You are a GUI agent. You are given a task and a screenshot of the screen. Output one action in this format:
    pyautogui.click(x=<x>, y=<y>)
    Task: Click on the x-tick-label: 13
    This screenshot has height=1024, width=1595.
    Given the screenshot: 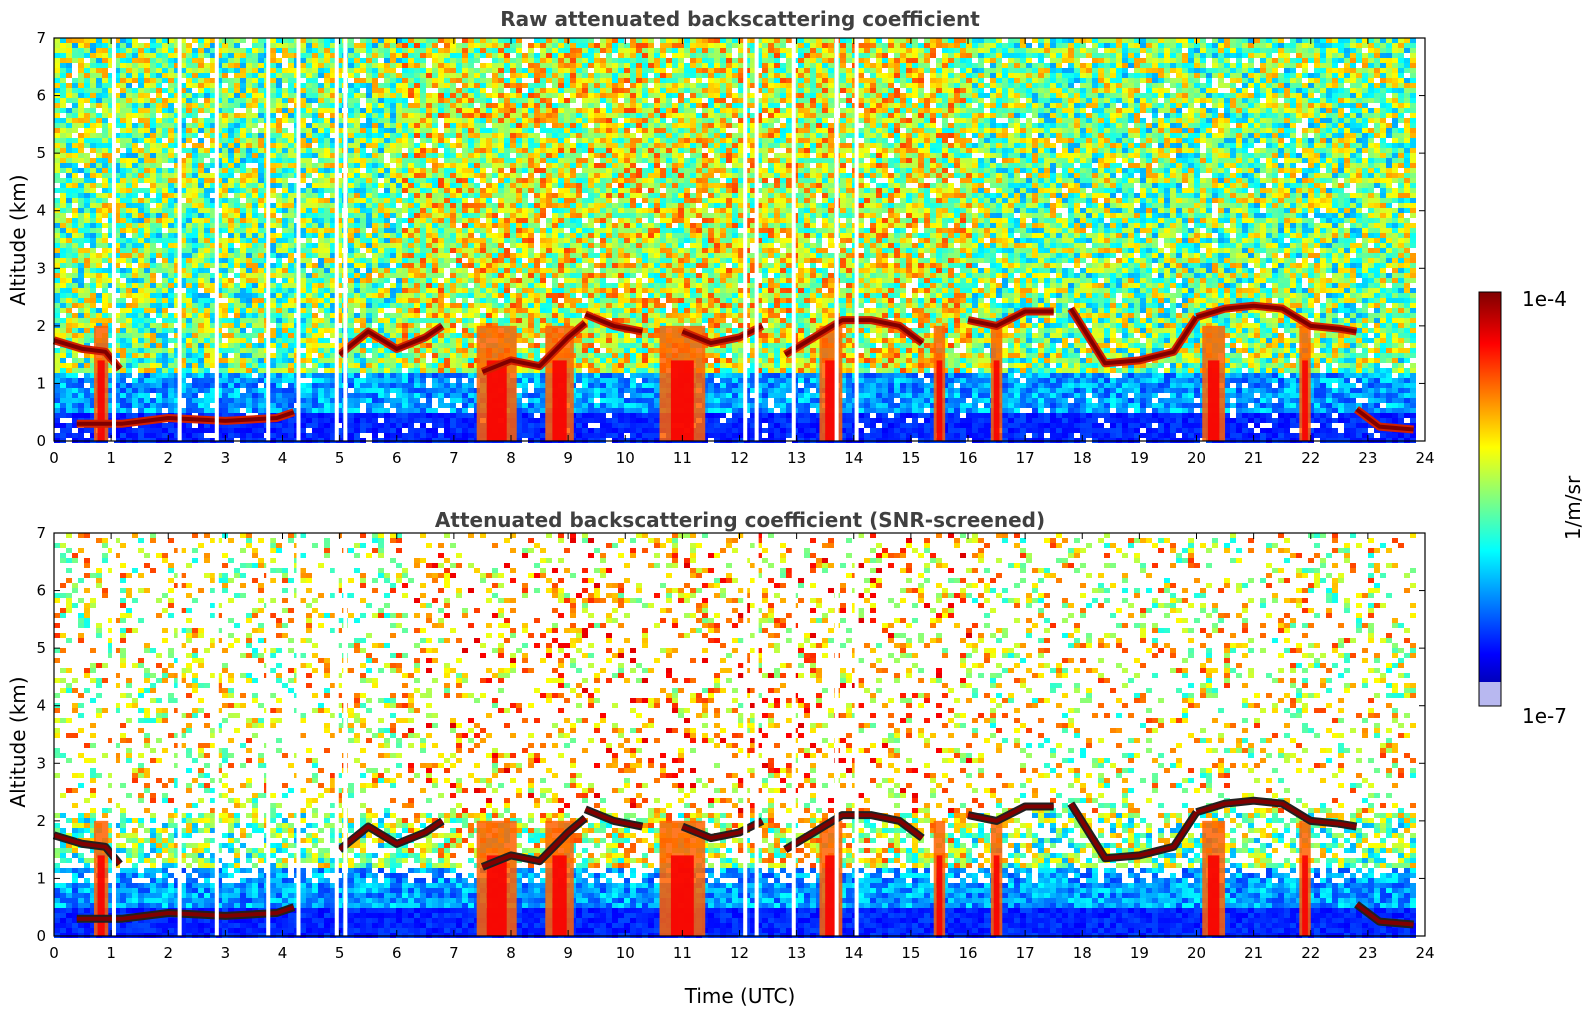 What is the action you would take?
    pyautogui.click(x=796, y=953)
    